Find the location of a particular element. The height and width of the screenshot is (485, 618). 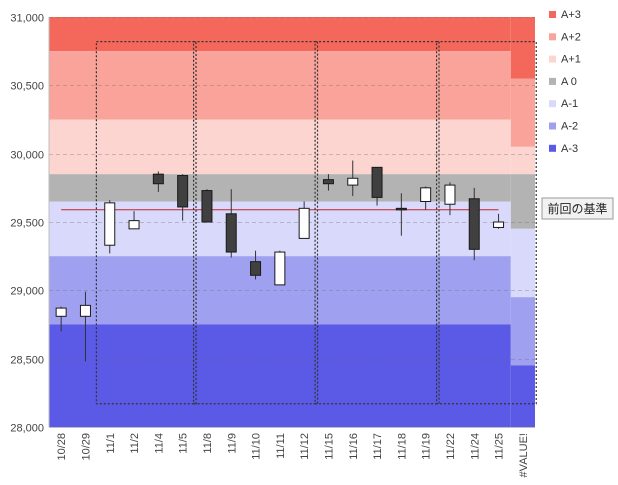

legend-label: A+3 is located at coordinates (571, 15).